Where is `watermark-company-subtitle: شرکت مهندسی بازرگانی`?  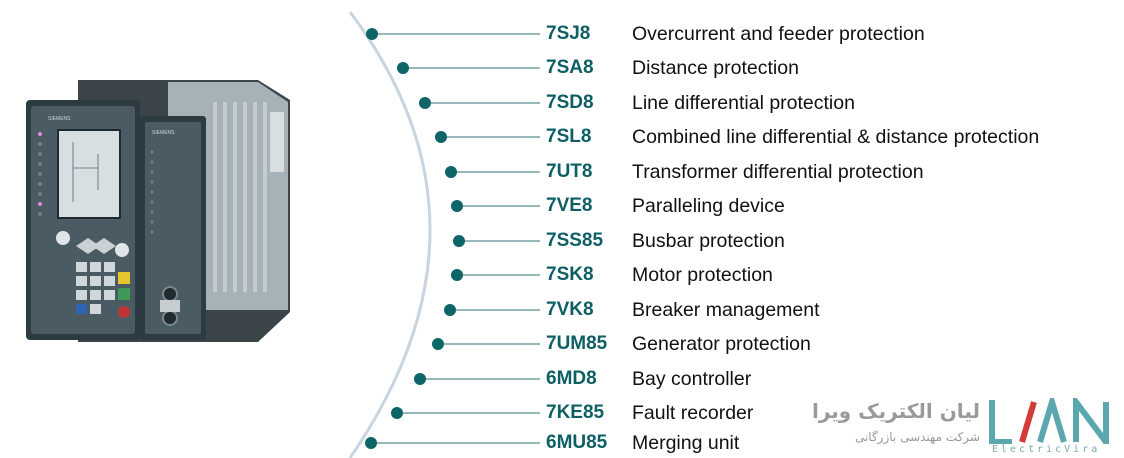 watermark-company-subtitle: شرکت مهندسی بازرگانی is located at coordinates (917, 437).